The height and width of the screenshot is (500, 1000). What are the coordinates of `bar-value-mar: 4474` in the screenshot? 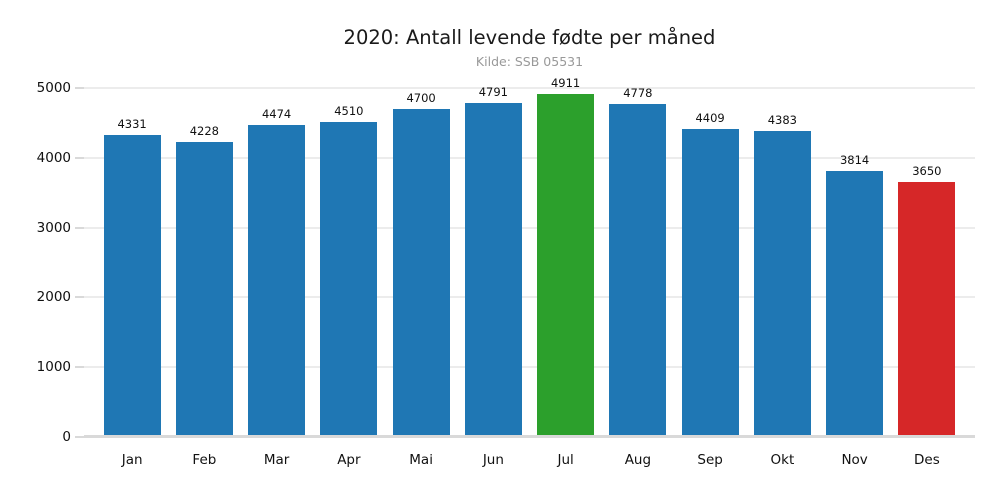 It's located at (276, 113).